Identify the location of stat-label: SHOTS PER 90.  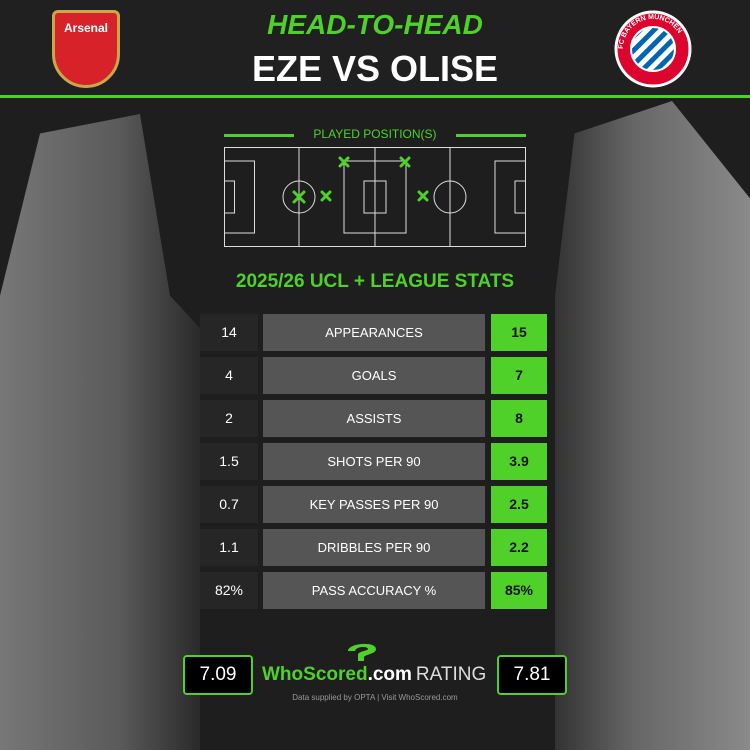
(374, 461).